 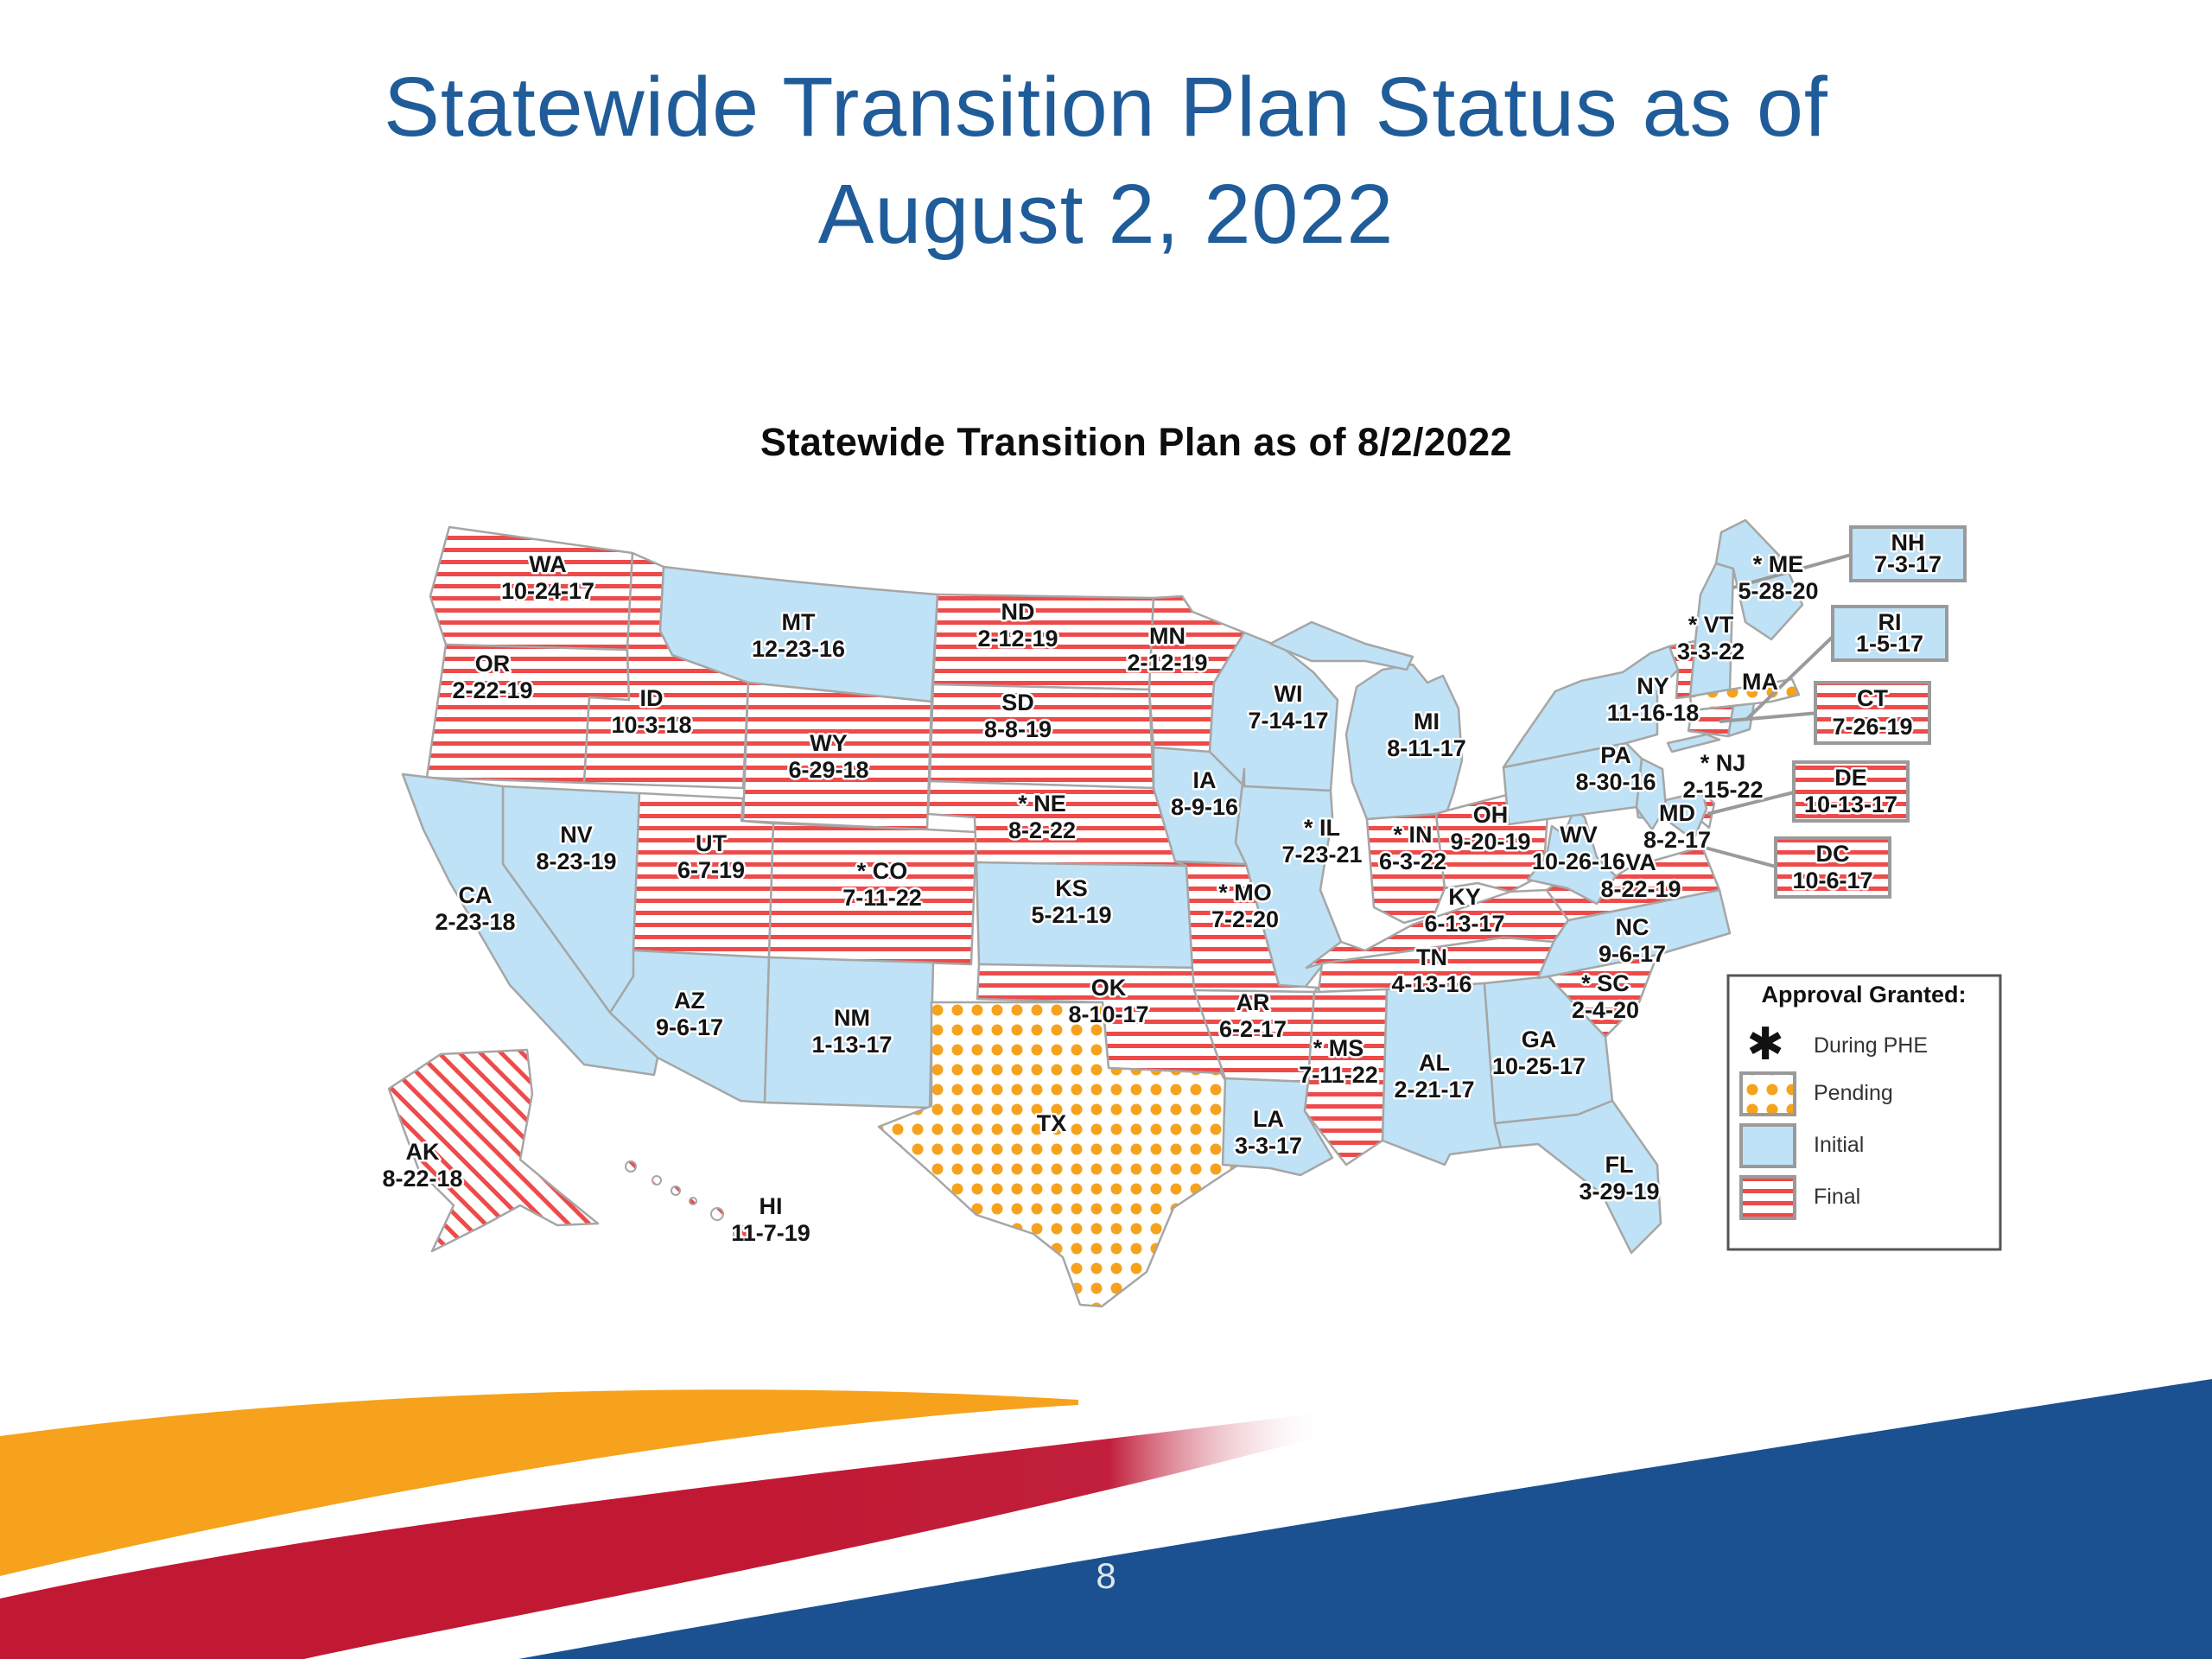 What do you see at coordinates (1767, 1145) in the screenshot?
I see `legend-swatch-initial` at bounding box center [1767, 1145].